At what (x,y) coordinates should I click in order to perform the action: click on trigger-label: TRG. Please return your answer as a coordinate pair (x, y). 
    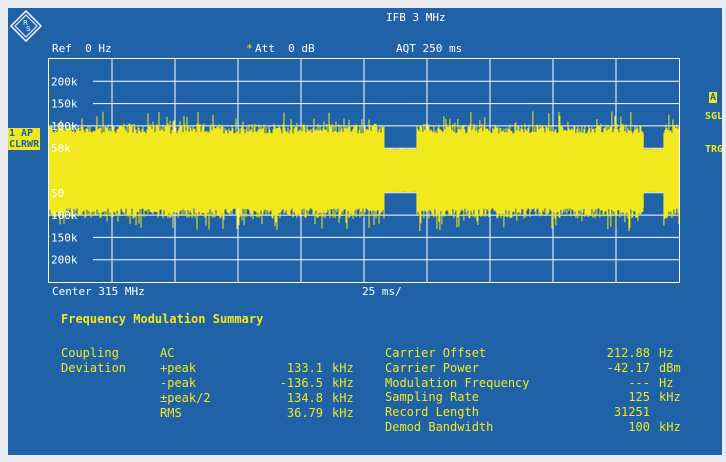
    Looking at the image, I should click on (713, 149).